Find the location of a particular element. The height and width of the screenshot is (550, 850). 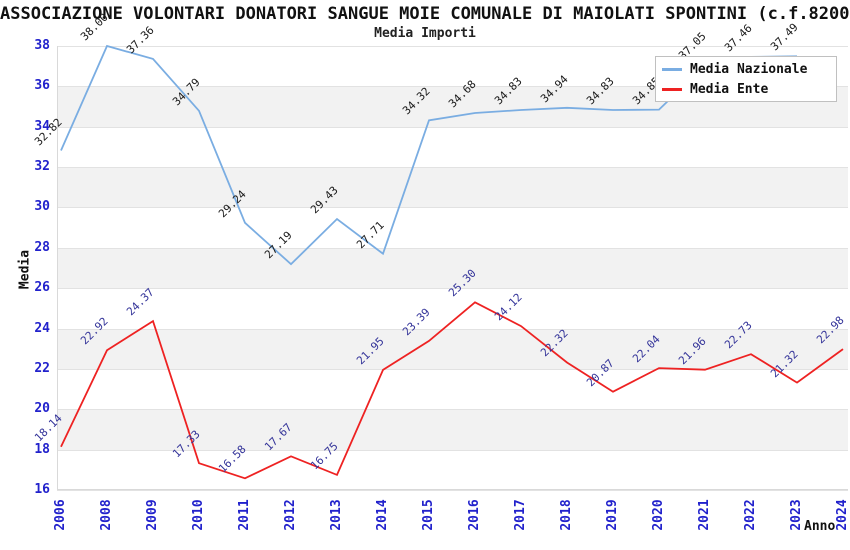

legend-item-media-ente: Media Ente is located at coordinates (746, 89).